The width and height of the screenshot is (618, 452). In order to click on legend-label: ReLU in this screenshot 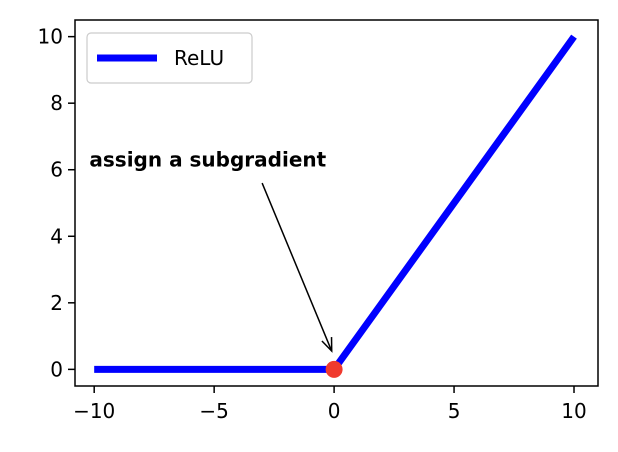, I will do `click(199, 58)`.